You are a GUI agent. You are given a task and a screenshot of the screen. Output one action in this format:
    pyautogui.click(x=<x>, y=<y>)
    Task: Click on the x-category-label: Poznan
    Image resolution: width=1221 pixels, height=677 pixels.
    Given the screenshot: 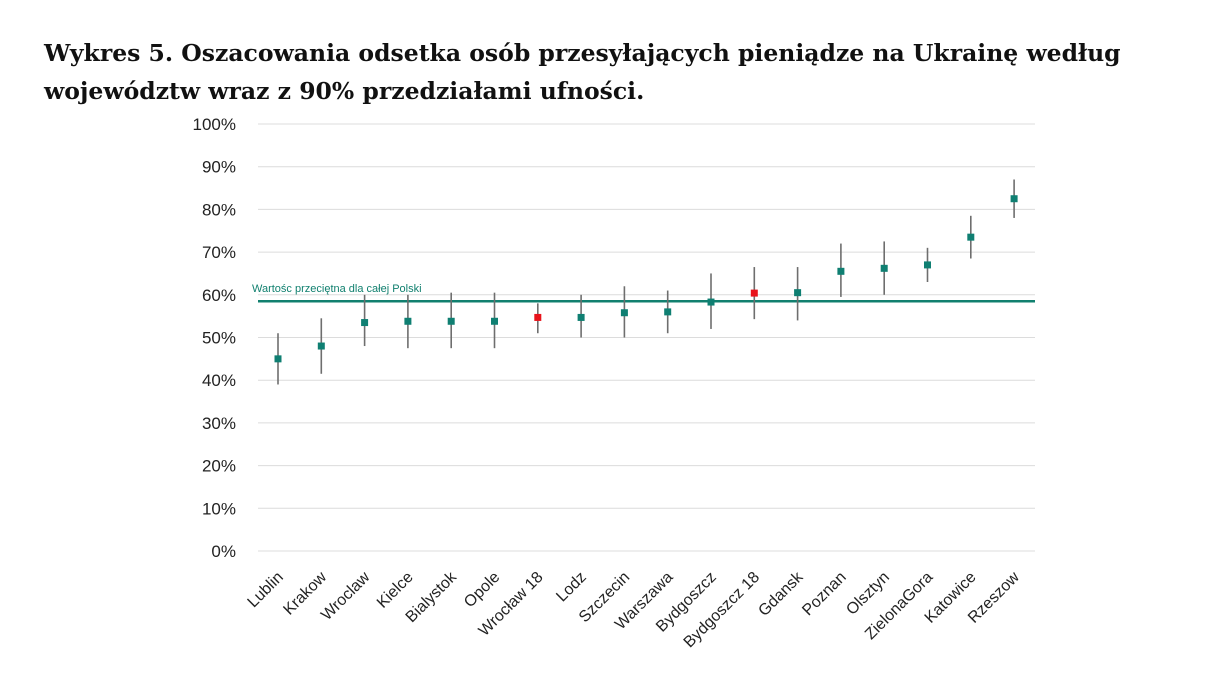 What is the action you would take?
    pyautogui.click(x=824, y=594)
    